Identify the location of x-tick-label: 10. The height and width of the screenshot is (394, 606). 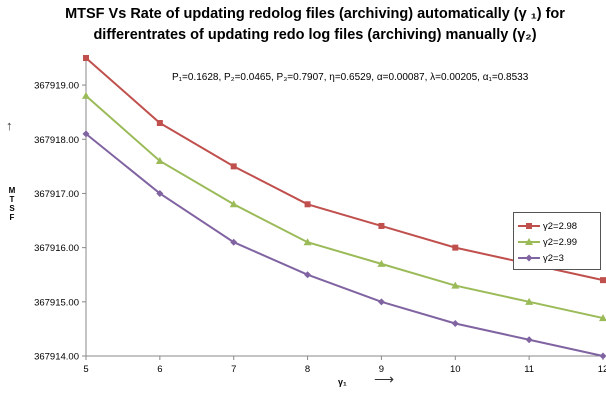
(455, 369).